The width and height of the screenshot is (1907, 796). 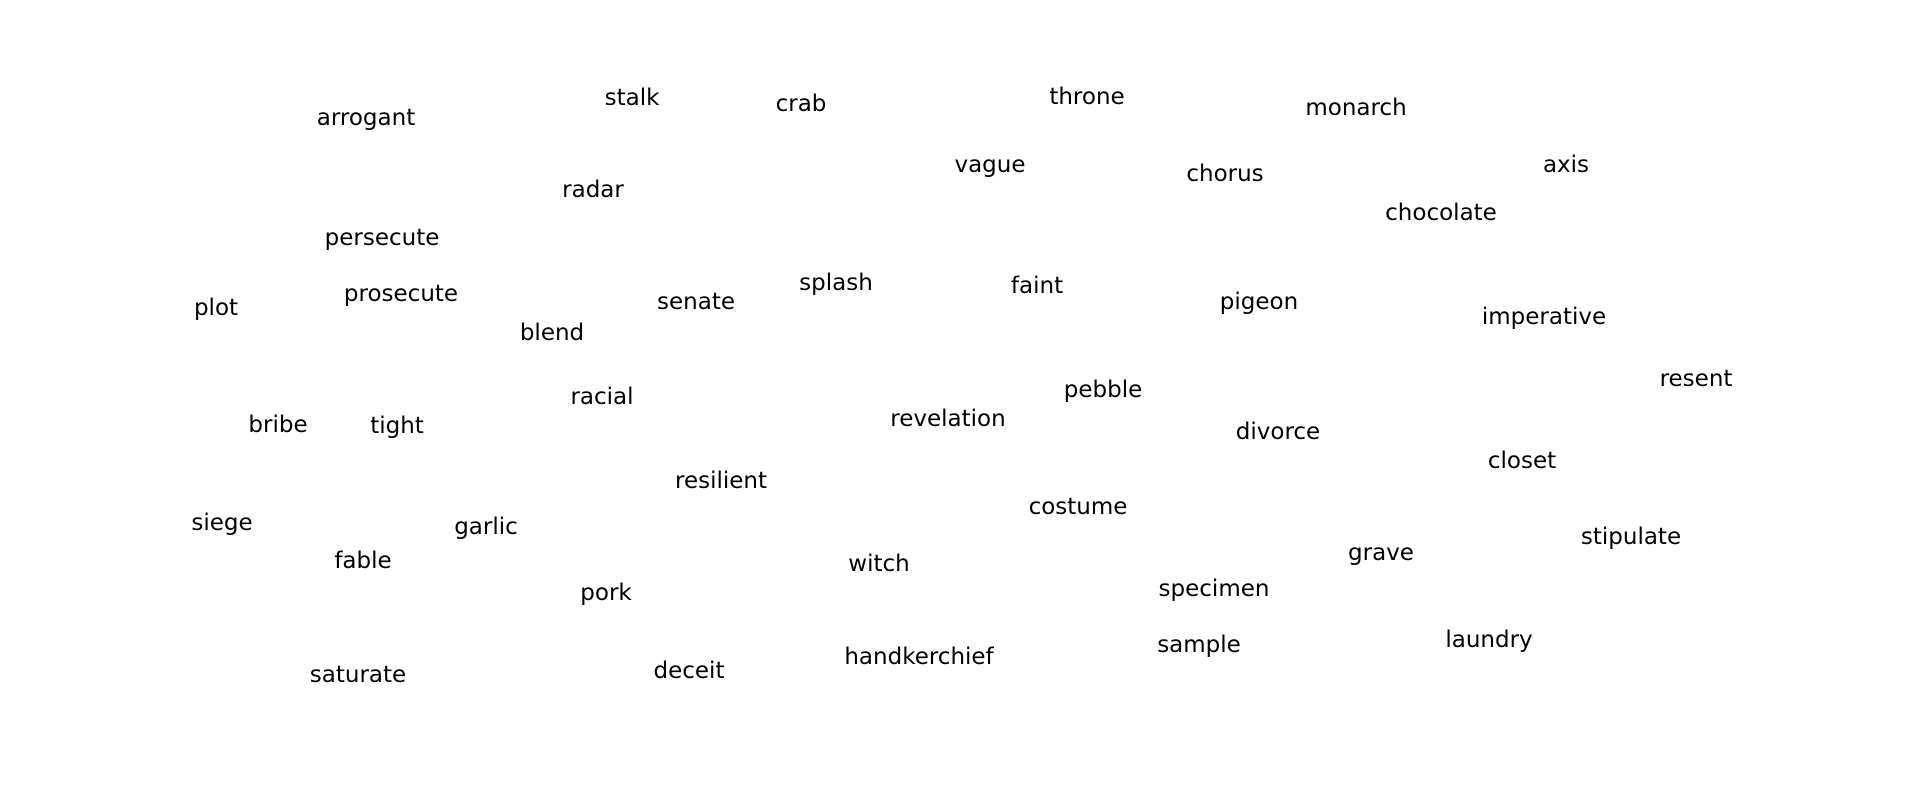 What do you see at coordinates (1225, 174) in the screenshot?
I see `word-label: chorus` at bounding box center [1225, 174].